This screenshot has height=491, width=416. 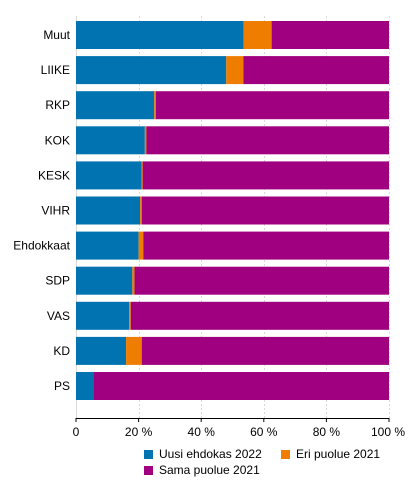 I want to click on x-tick-label: 0, so click(x=76, y=432).